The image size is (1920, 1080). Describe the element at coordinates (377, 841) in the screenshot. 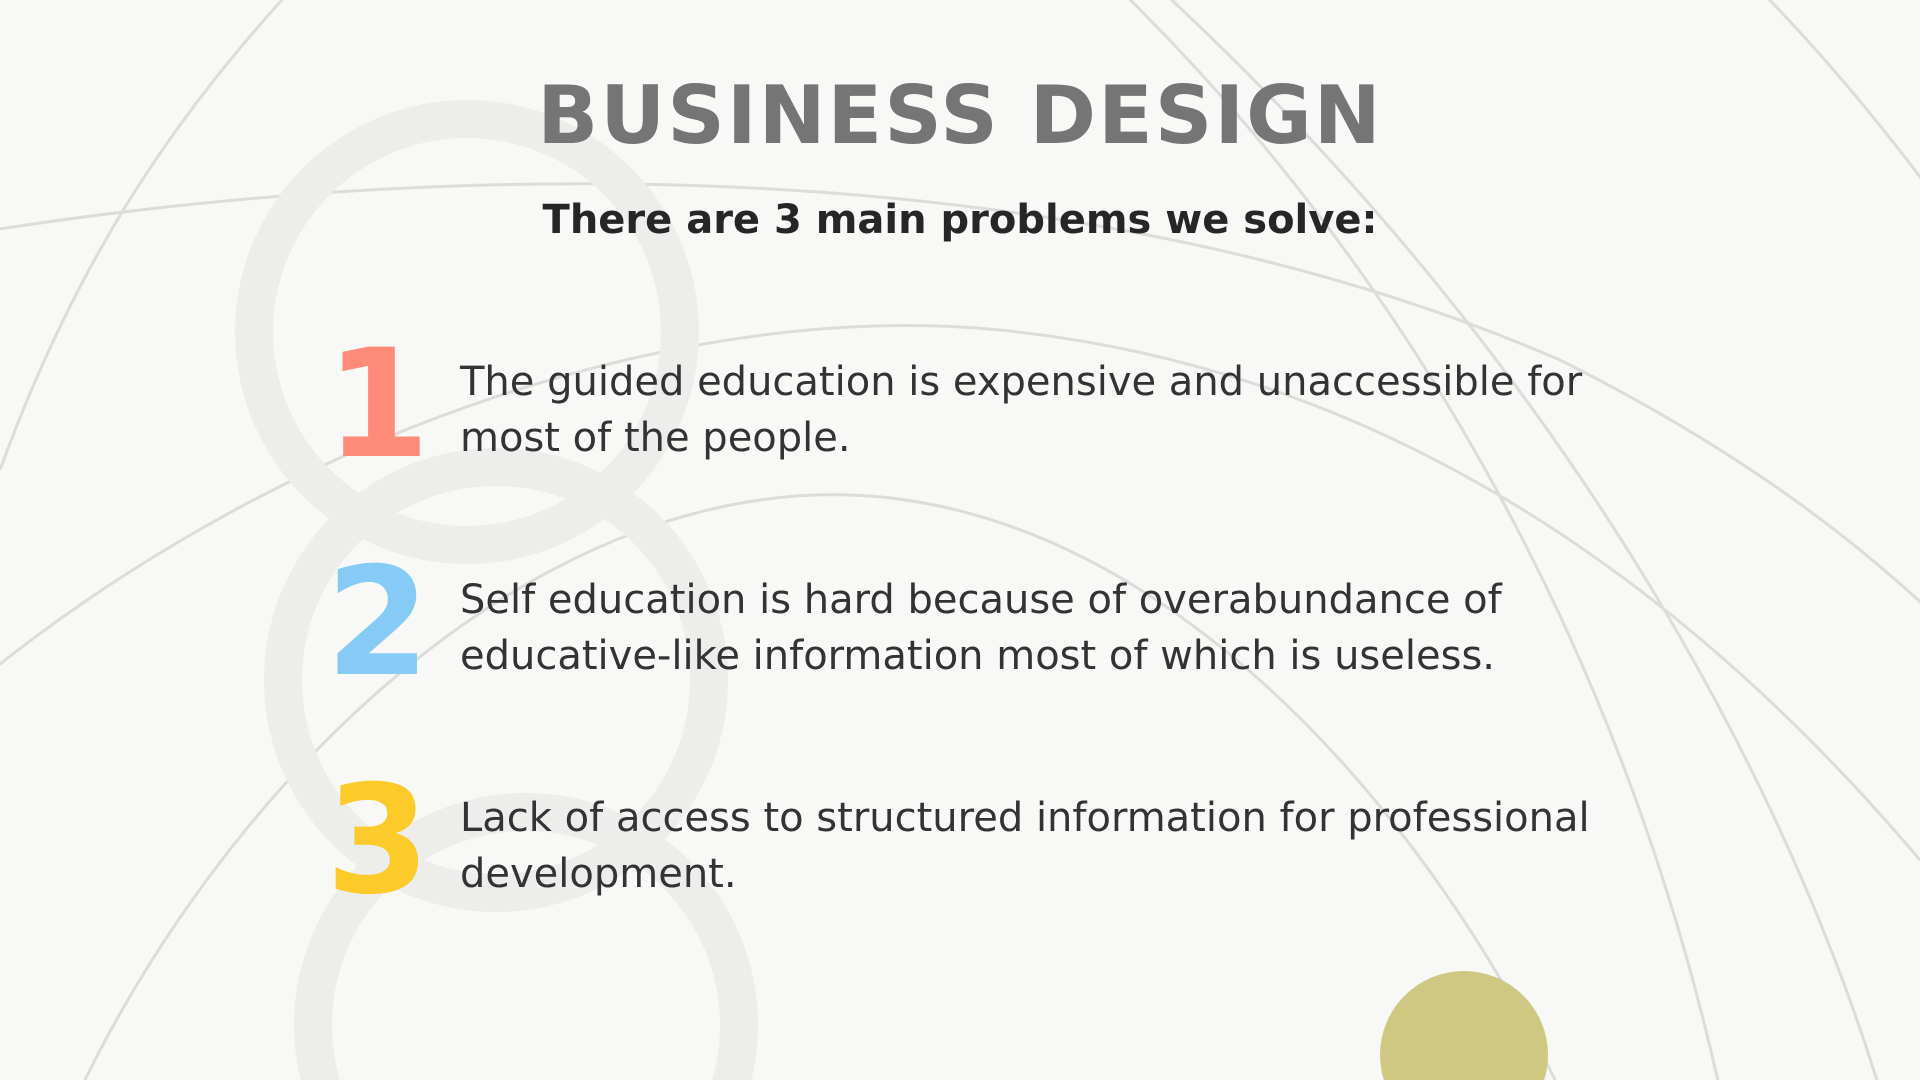

I see `item-number: 3` at that location.